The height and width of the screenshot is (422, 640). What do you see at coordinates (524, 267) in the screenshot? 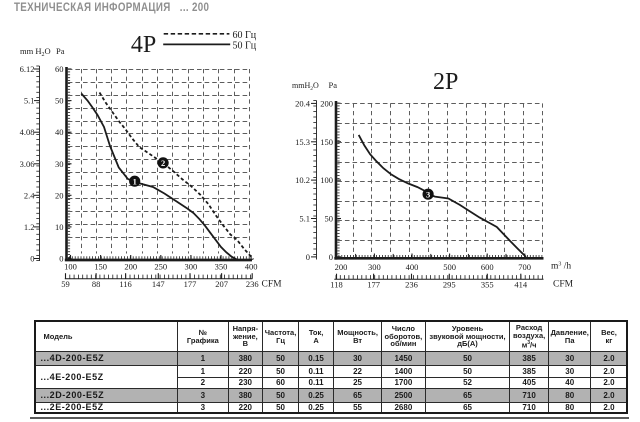
I see `svg-text: 700` at bounding box center [524, 267].